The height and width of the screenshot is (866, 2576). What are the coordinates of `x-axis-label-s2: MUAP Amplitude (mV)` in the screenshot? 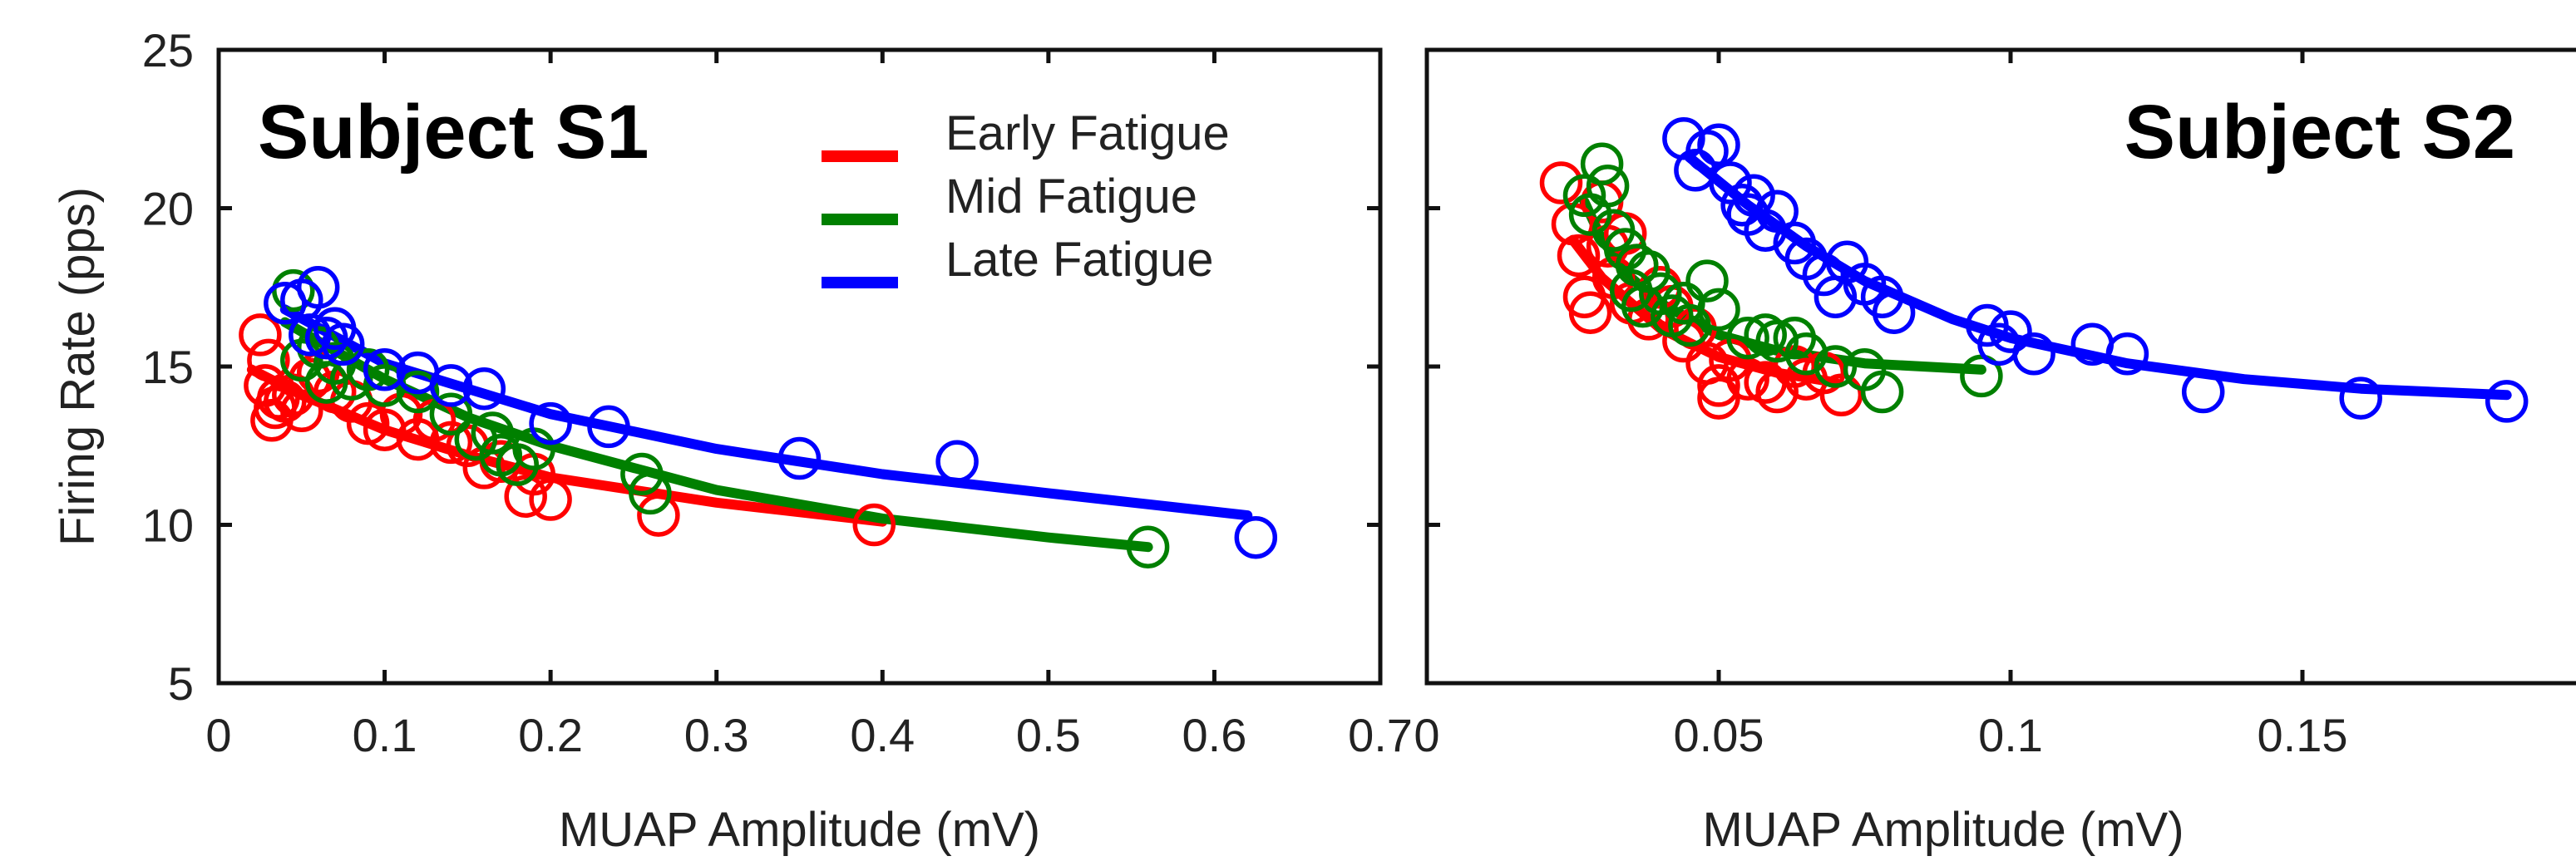 It's located at (1943, 830).